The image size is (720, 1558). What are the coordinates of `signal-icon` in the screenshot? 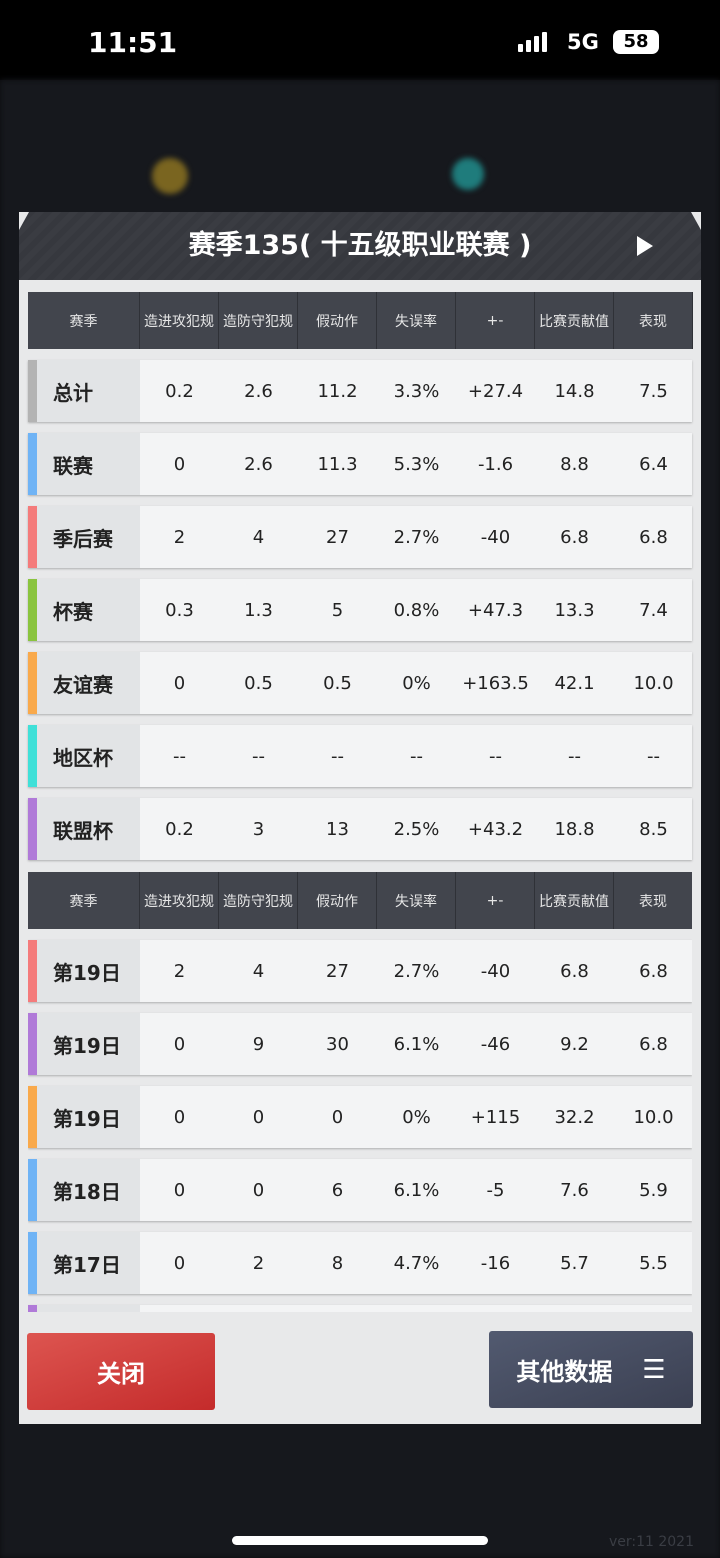 It's located at (532, 42).